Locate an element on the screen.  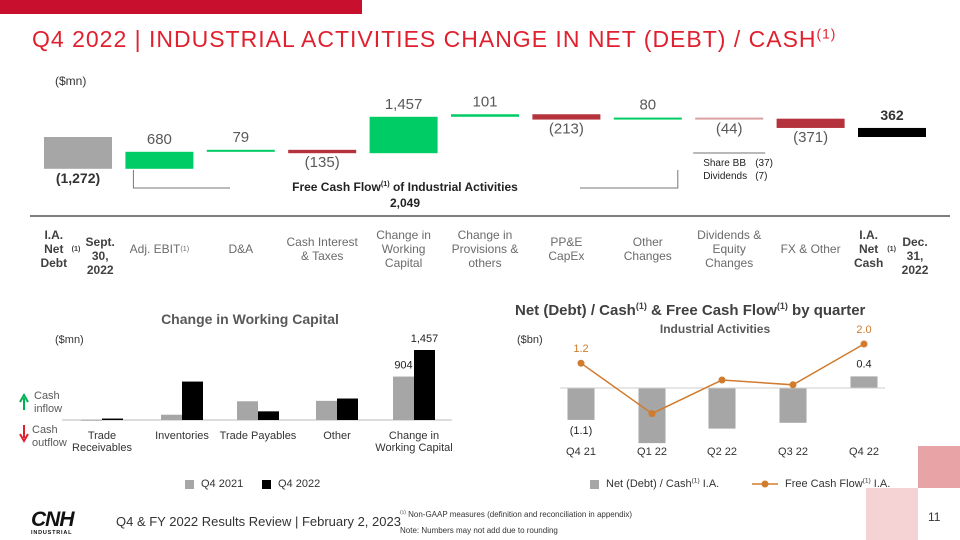
legend-label: Free Cash Flow(1) I.A. is located at coordinates (838, 483).